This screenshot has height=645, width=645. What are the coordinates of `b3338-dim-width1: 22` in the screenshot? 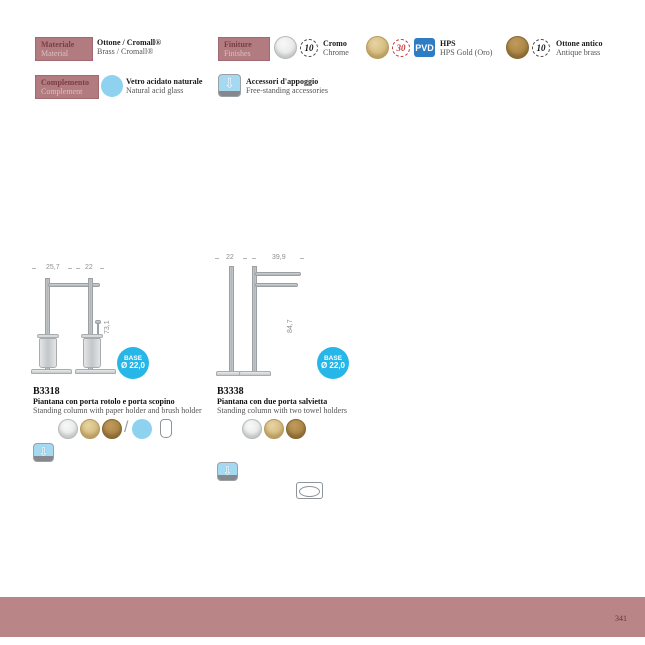 It's located at (230, 257).